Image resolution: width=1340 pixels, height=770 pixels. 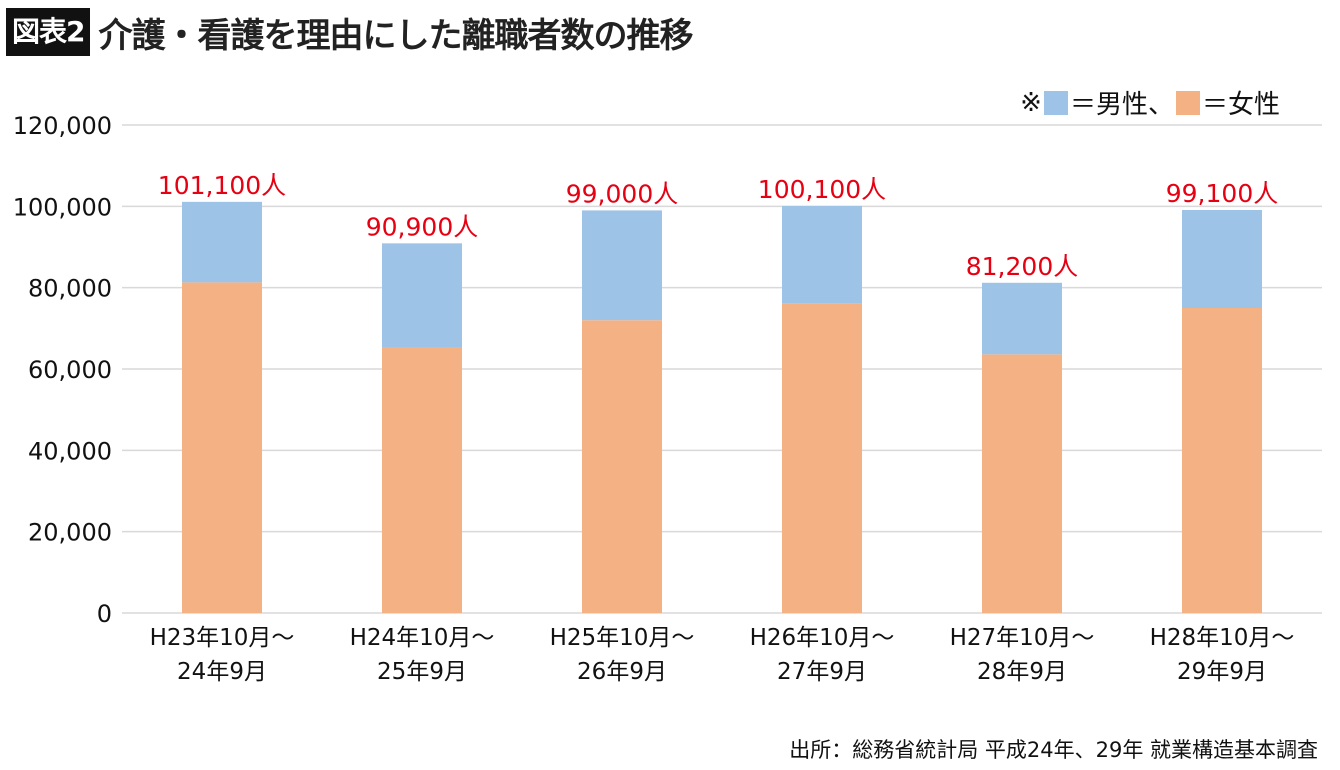 I want to click on x-tick-label: 26年9月, so click(x=622, y=672).